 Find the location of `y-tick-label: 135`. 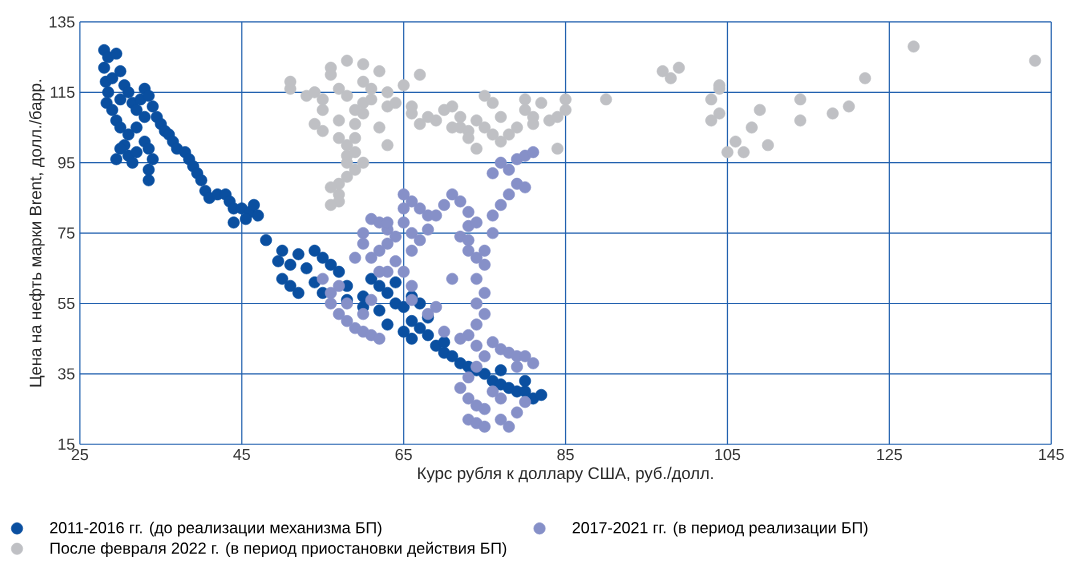

y-tick-label: 135 is located at coordinates (62, 22).